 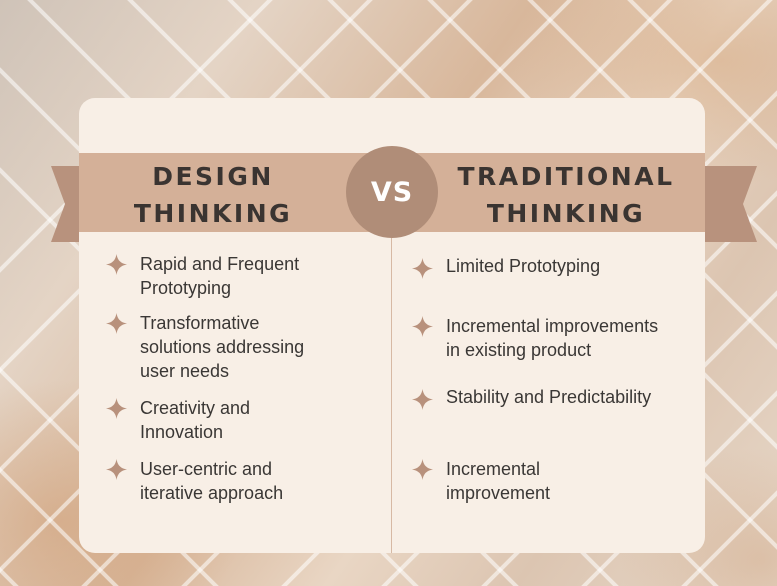 I want to click on list-item-text: Creativity and Innovation, so click(x=195, y=420).